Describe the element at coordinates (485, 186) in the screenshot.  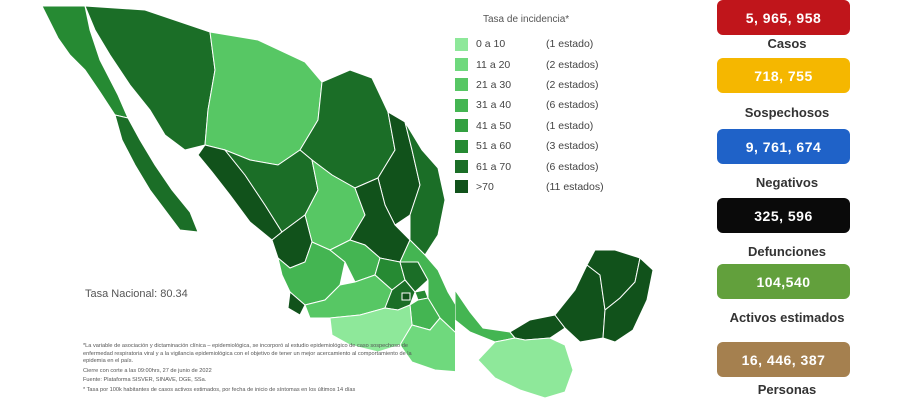
I see `legend-range: >70` at that location.